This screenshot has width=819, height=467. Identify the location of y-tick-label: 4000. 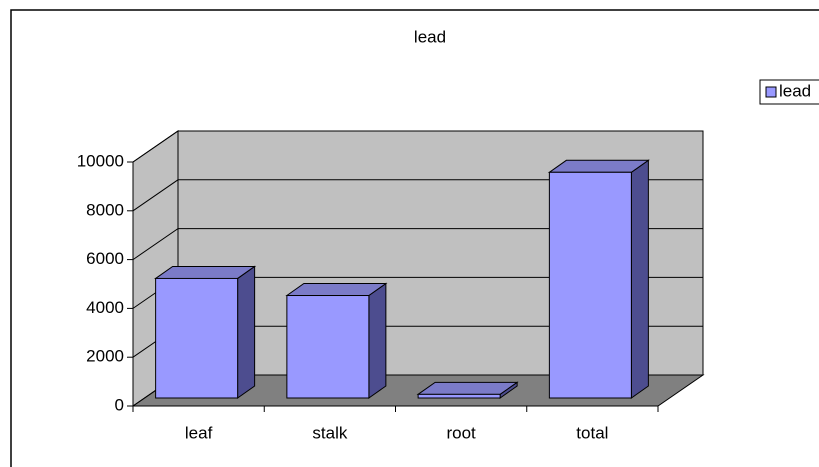
(105, 307).